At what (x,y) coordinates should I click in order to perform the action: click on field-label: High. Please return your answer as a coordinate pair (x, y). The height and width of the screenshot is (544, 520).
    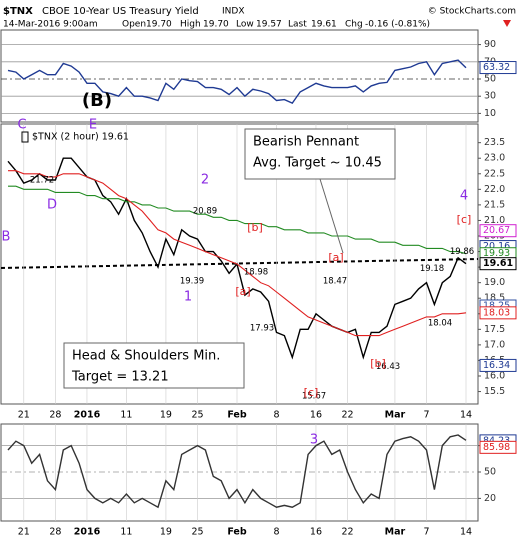
    Looking at the image, I should click on (190, 25).